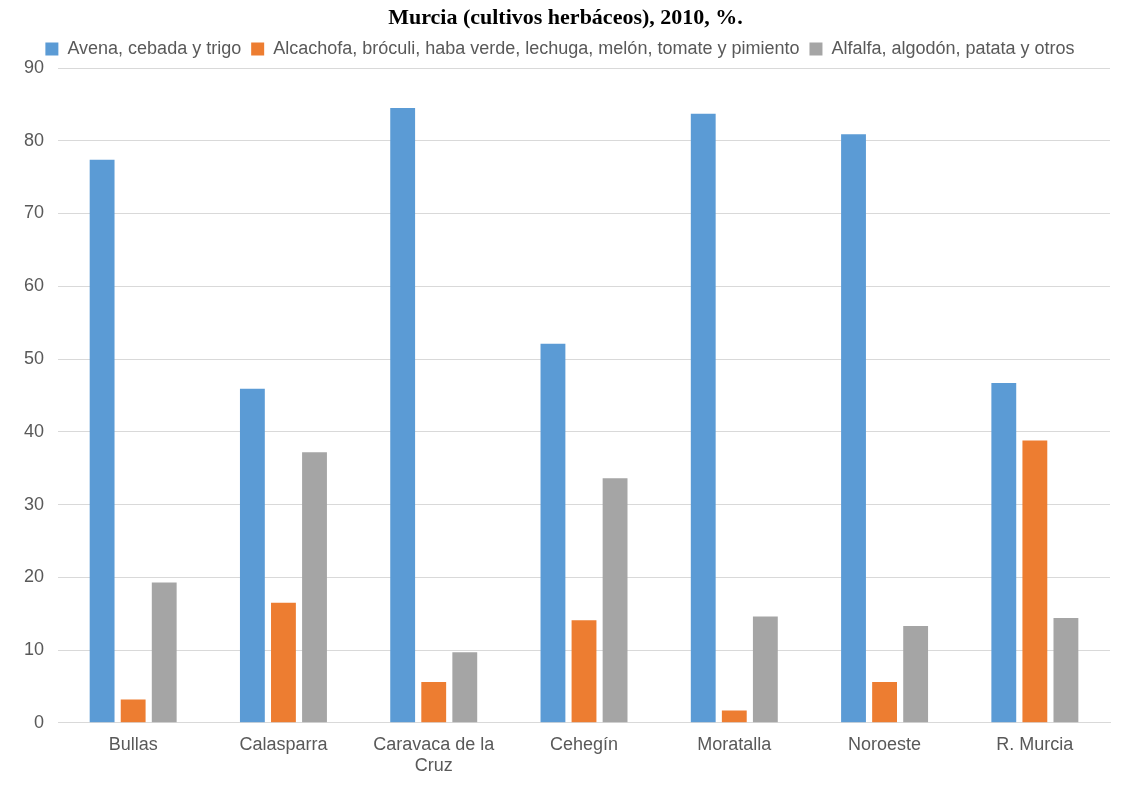  Describe the element at coordinates (34, 430) in the screenshot. I see `y-tick-label: 40` at that location.